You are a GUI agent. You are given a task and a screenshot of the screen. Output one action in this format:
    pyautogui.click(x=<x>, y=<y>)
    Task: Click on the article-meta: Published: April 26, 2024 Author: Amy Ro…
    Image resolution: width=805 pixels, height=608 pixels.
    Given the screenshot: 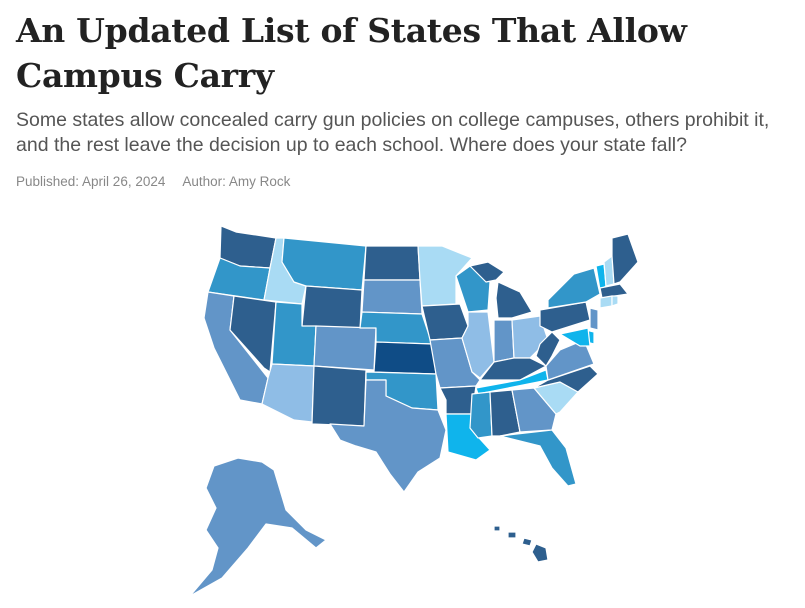 What is the action you would take?
    pyautogui.click(x=406, y=181)
    